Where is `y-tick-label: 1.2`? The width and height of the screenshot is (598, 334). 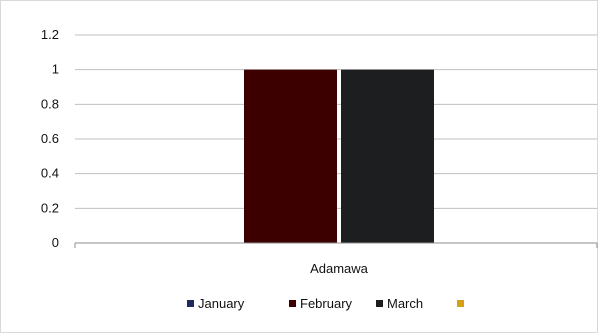 y-tick-label: 1.2 is located at coordinates (50, 34).